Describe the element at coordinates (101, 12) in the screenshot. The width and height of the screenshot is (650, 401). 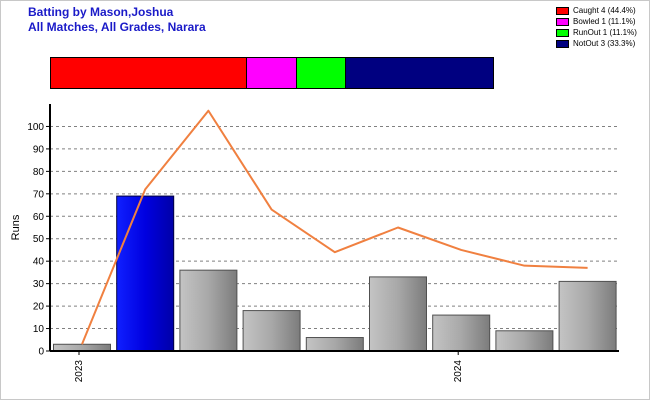
I see `chart-title: Batting by Mason,Joshua` at that location.